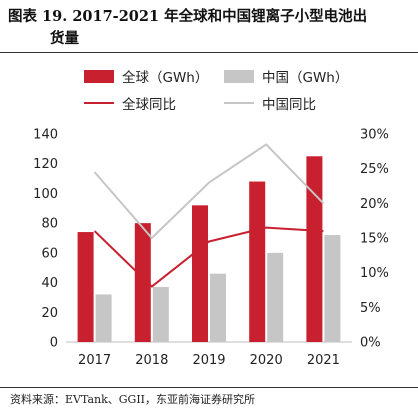 The width and height of the screenshot is (418, 417). Describe the element at coordinates (64, 38) in the screenshot. I see `chart-title-line2: 货量` at that location.